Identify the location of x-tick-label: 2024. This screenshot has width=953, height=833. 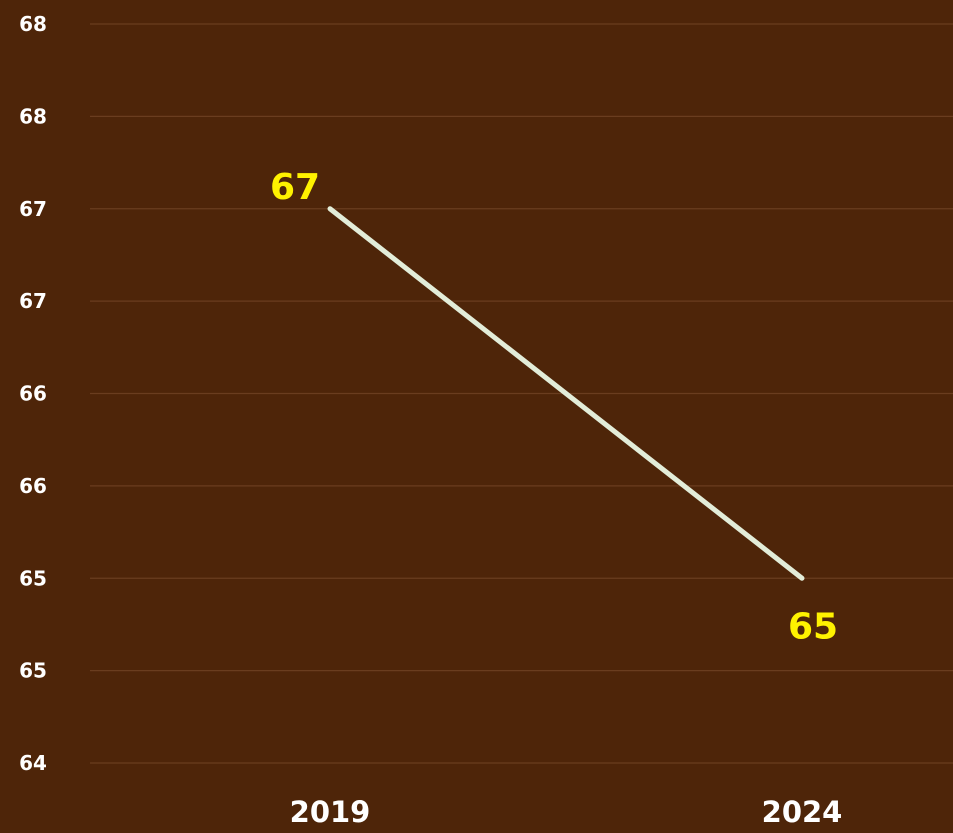
(802, 812).